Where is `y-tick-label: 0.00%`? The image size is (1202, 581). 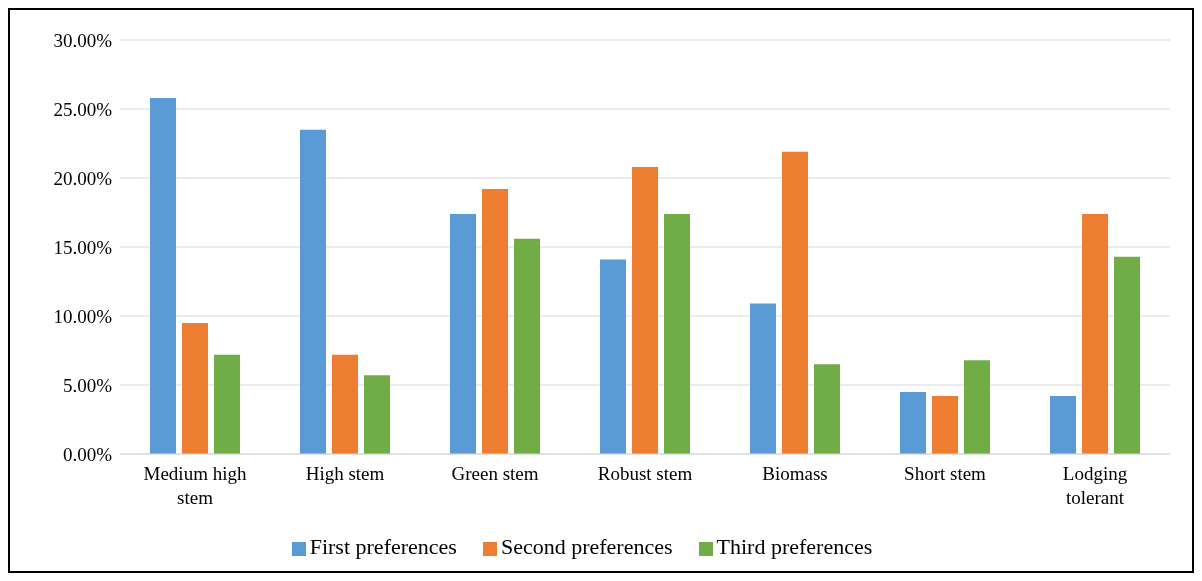 y-tick-label: 0.00% is located at coordinates (87, 454).